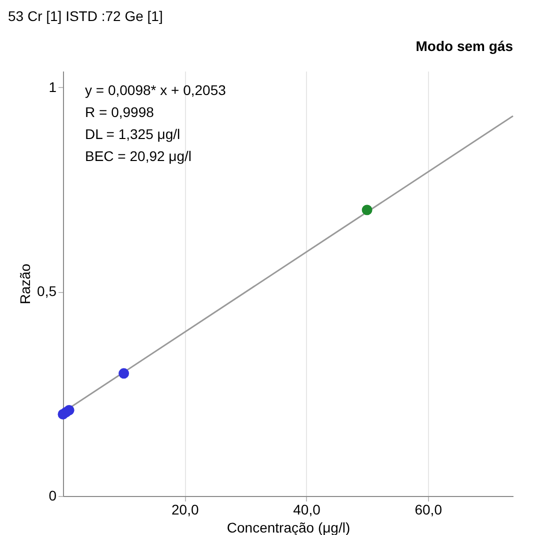  Describe the element at coordinates (85, 16) in the screenshot. I see `chart-title: 53 Cr [1] ISTD :72 Ge [1]` at that location.